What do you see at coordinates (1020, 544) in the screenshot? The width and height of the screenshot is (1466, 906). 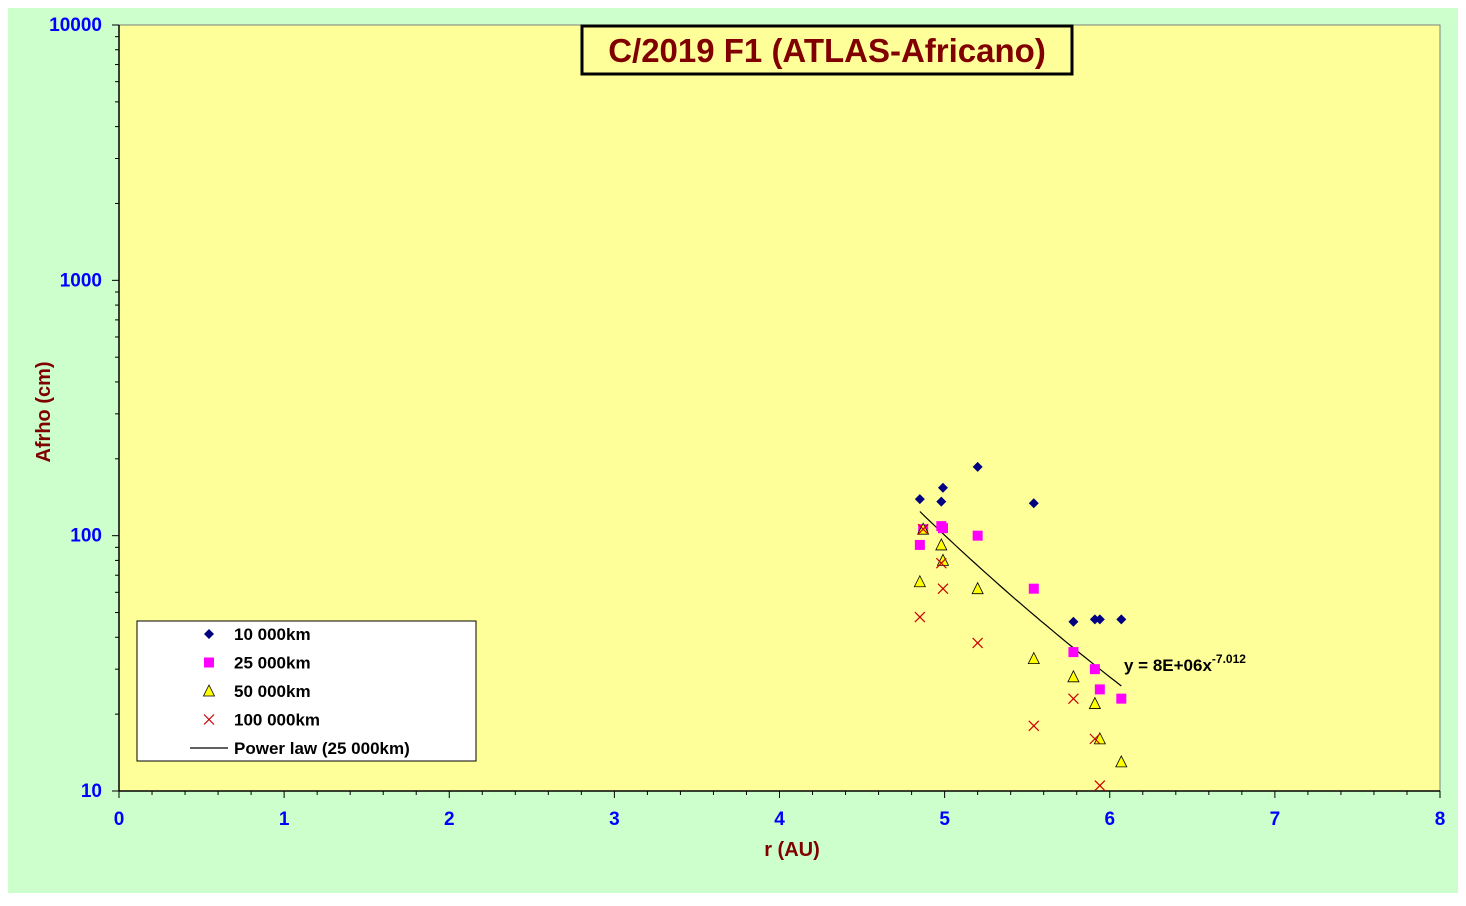 I see `series-diamond` at bounding box center [1020, 544].